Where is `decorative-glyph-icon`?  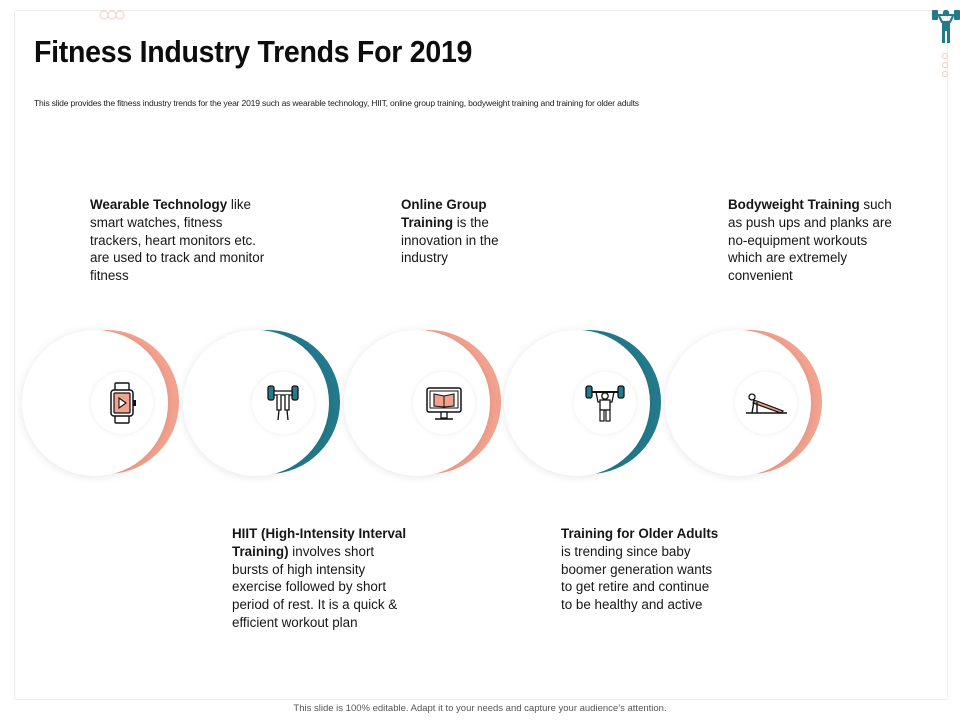
decorative-glyph-icon is located at coordinates (112, 15).